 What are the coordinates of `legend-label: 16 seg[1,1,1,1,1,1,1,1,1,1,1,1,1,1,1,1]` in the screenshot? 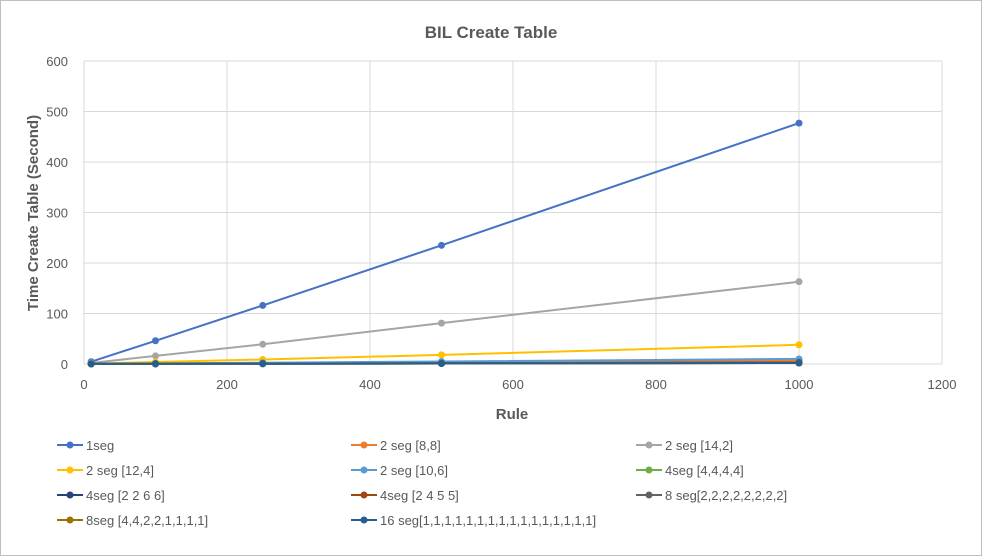 It's located at (488, 520).